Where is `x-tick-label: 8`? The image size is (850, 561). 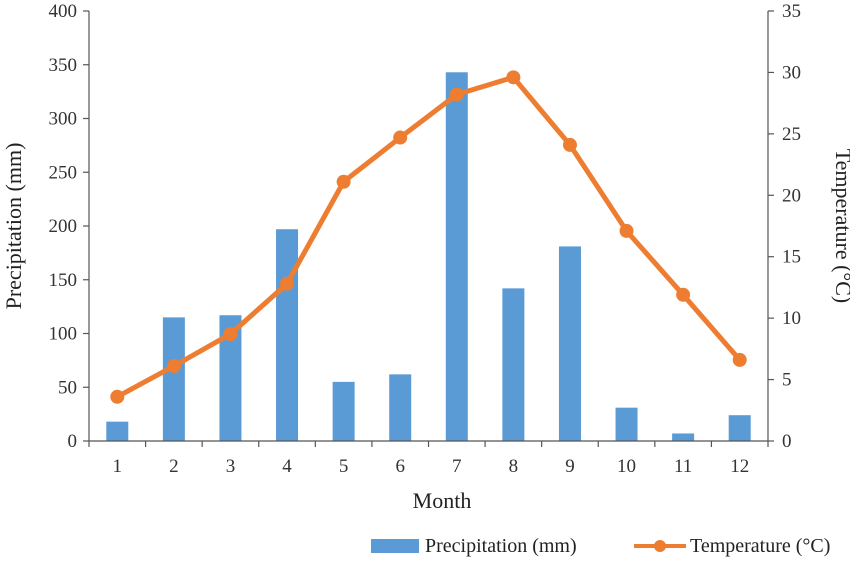 x-tick-label: 8 is located at coordinates (514, 466).